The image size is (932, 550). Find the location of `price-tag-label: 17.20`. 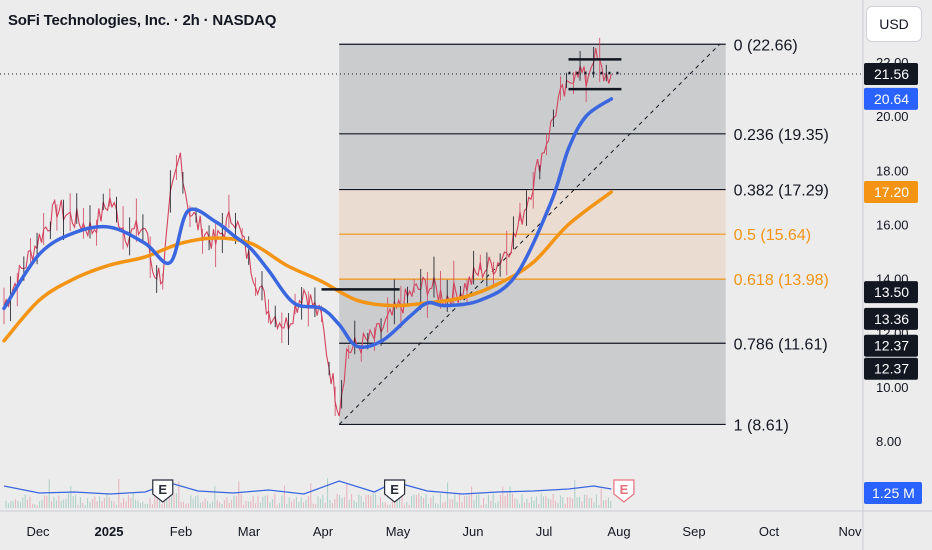

price-tag-label: 17.20 is located at coordinates (891, 192).